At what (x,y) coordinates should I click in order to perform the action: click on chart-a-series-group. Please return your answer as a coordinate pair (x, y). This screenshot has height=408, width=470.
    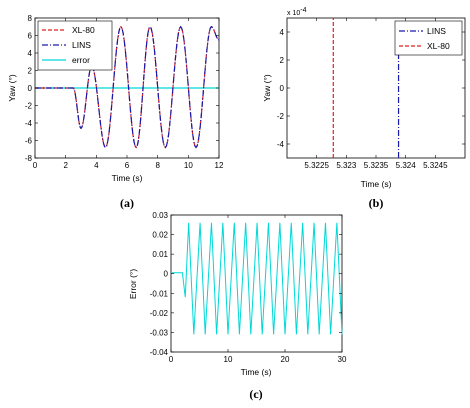
    Looking at the image, I should click on (127, 87).